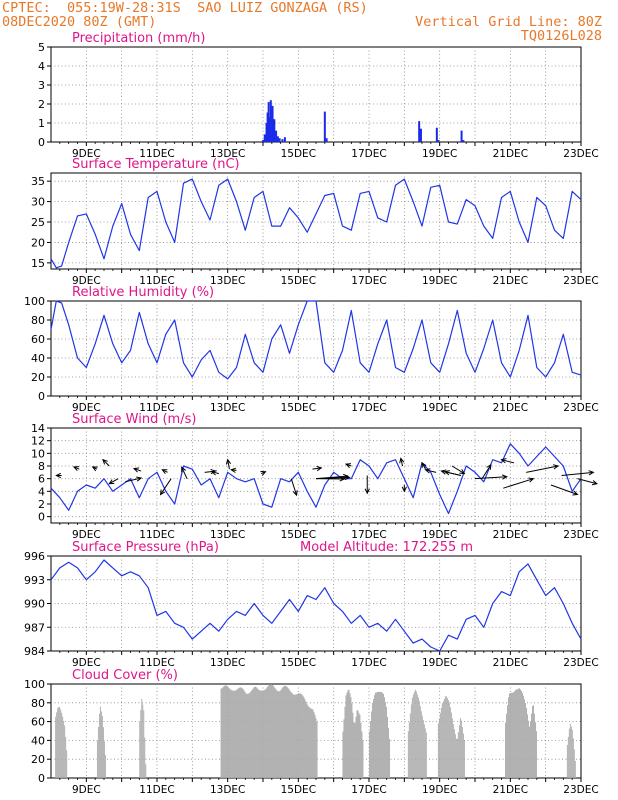 The image size is (618, 800). Describe the element at coordinates (38, 441) in the screenshot. I see `wind-ytick-label: 12` at that location.